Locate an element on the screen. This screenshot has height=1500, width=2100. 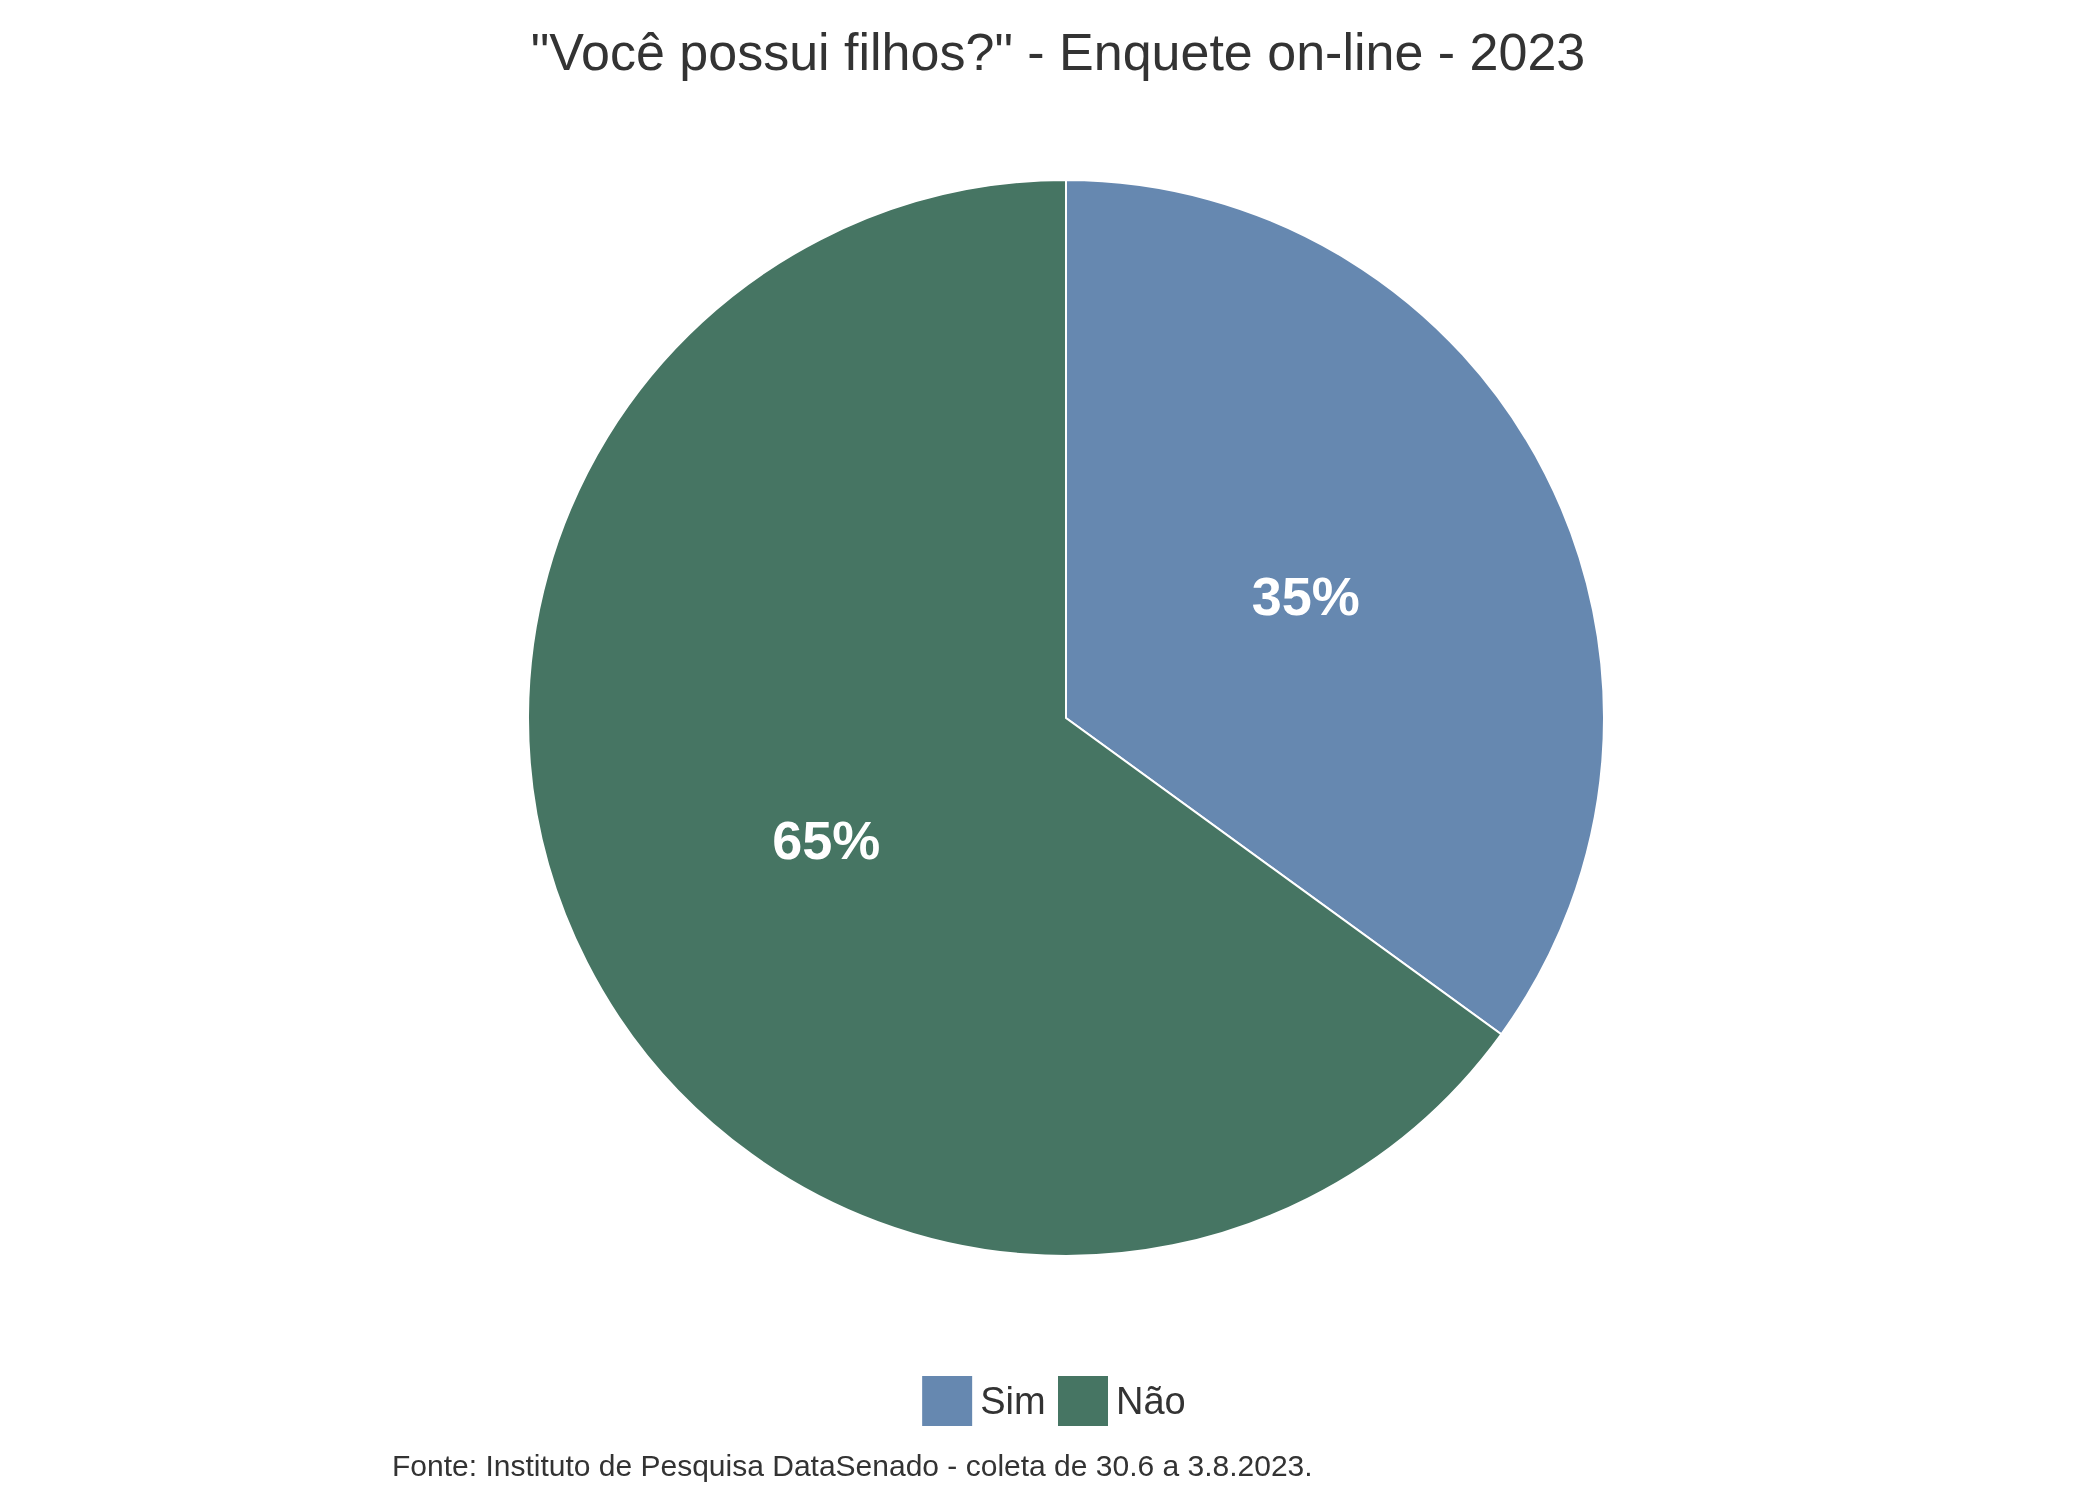
source-note: Fonte: Instituto de Pesquisa DataSenado - coleta de 30.6 a 3.8.2023. is located at coordinates (852, 1465).